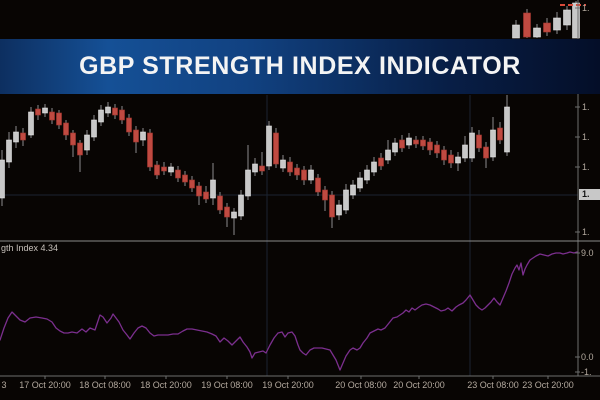  What do you see at coordinates (227, 385) in the screenshot?
I see `time-axis-label: 19 Oct 08:00` at bounding box center [227, 385].